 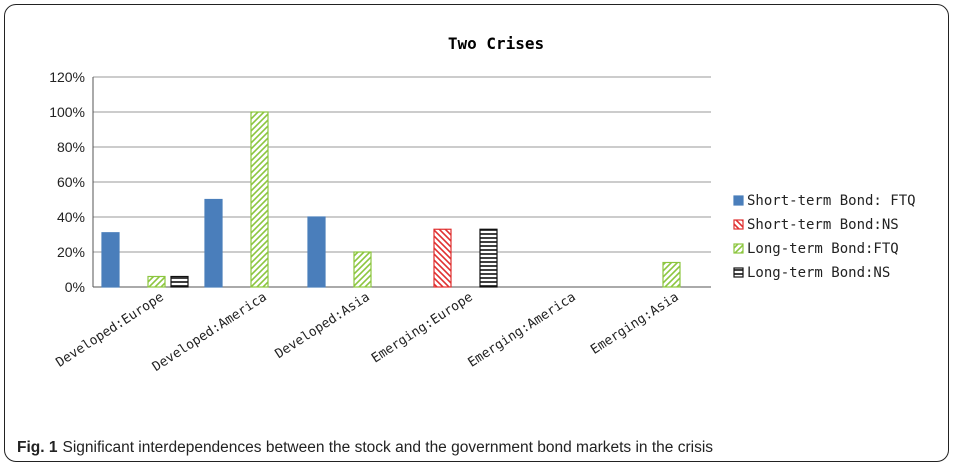 I want to click on chart-title: Two Crises, so click(x=496, y=43).